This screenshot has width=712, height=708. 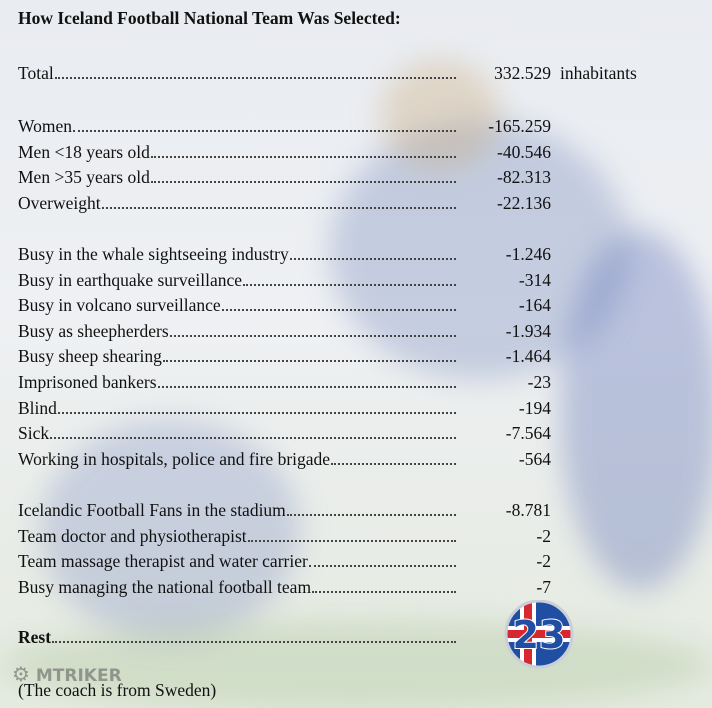 I want to click on row: Busy in the whale sightseeing industry, so click(x=238, y=254).